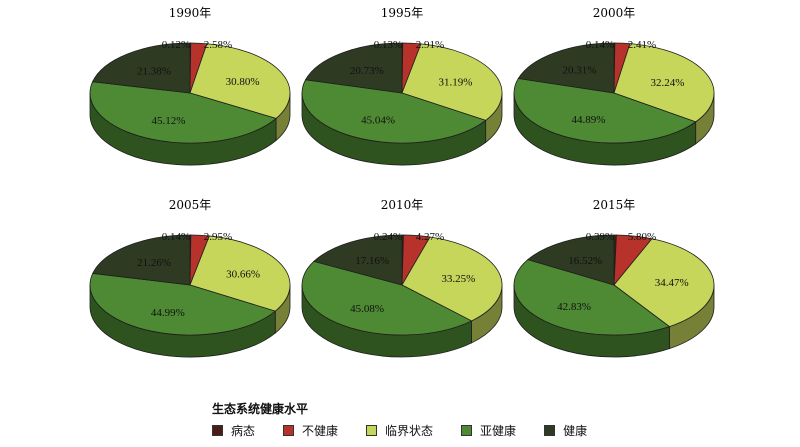 This screenshot has width=800, height=447. Describe the element at coordinates (672, 283) in the screenshot. I see `pie-value-label: 34.47%` at that location.